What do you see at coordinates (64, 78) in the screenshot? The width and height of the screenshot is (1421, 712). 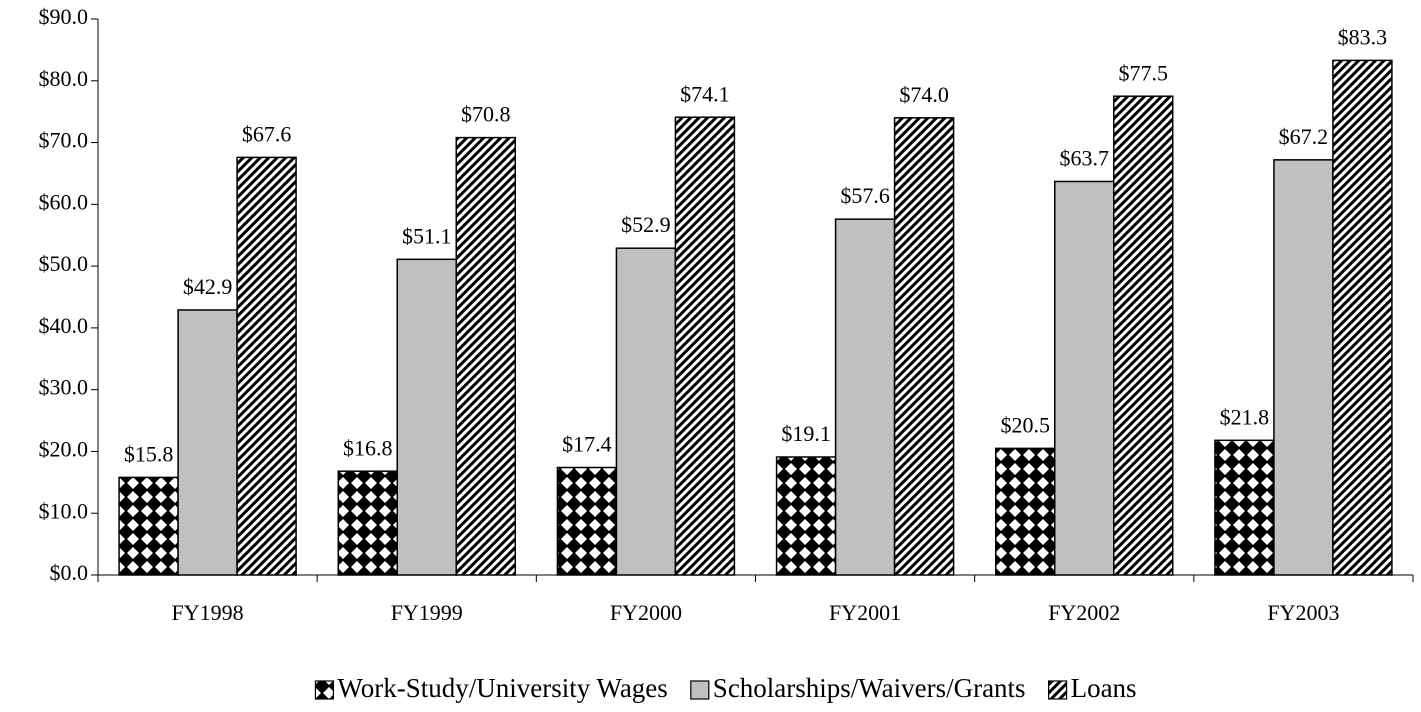 I see `y-tick-label: $80.0` at bounding box center [64, 78].